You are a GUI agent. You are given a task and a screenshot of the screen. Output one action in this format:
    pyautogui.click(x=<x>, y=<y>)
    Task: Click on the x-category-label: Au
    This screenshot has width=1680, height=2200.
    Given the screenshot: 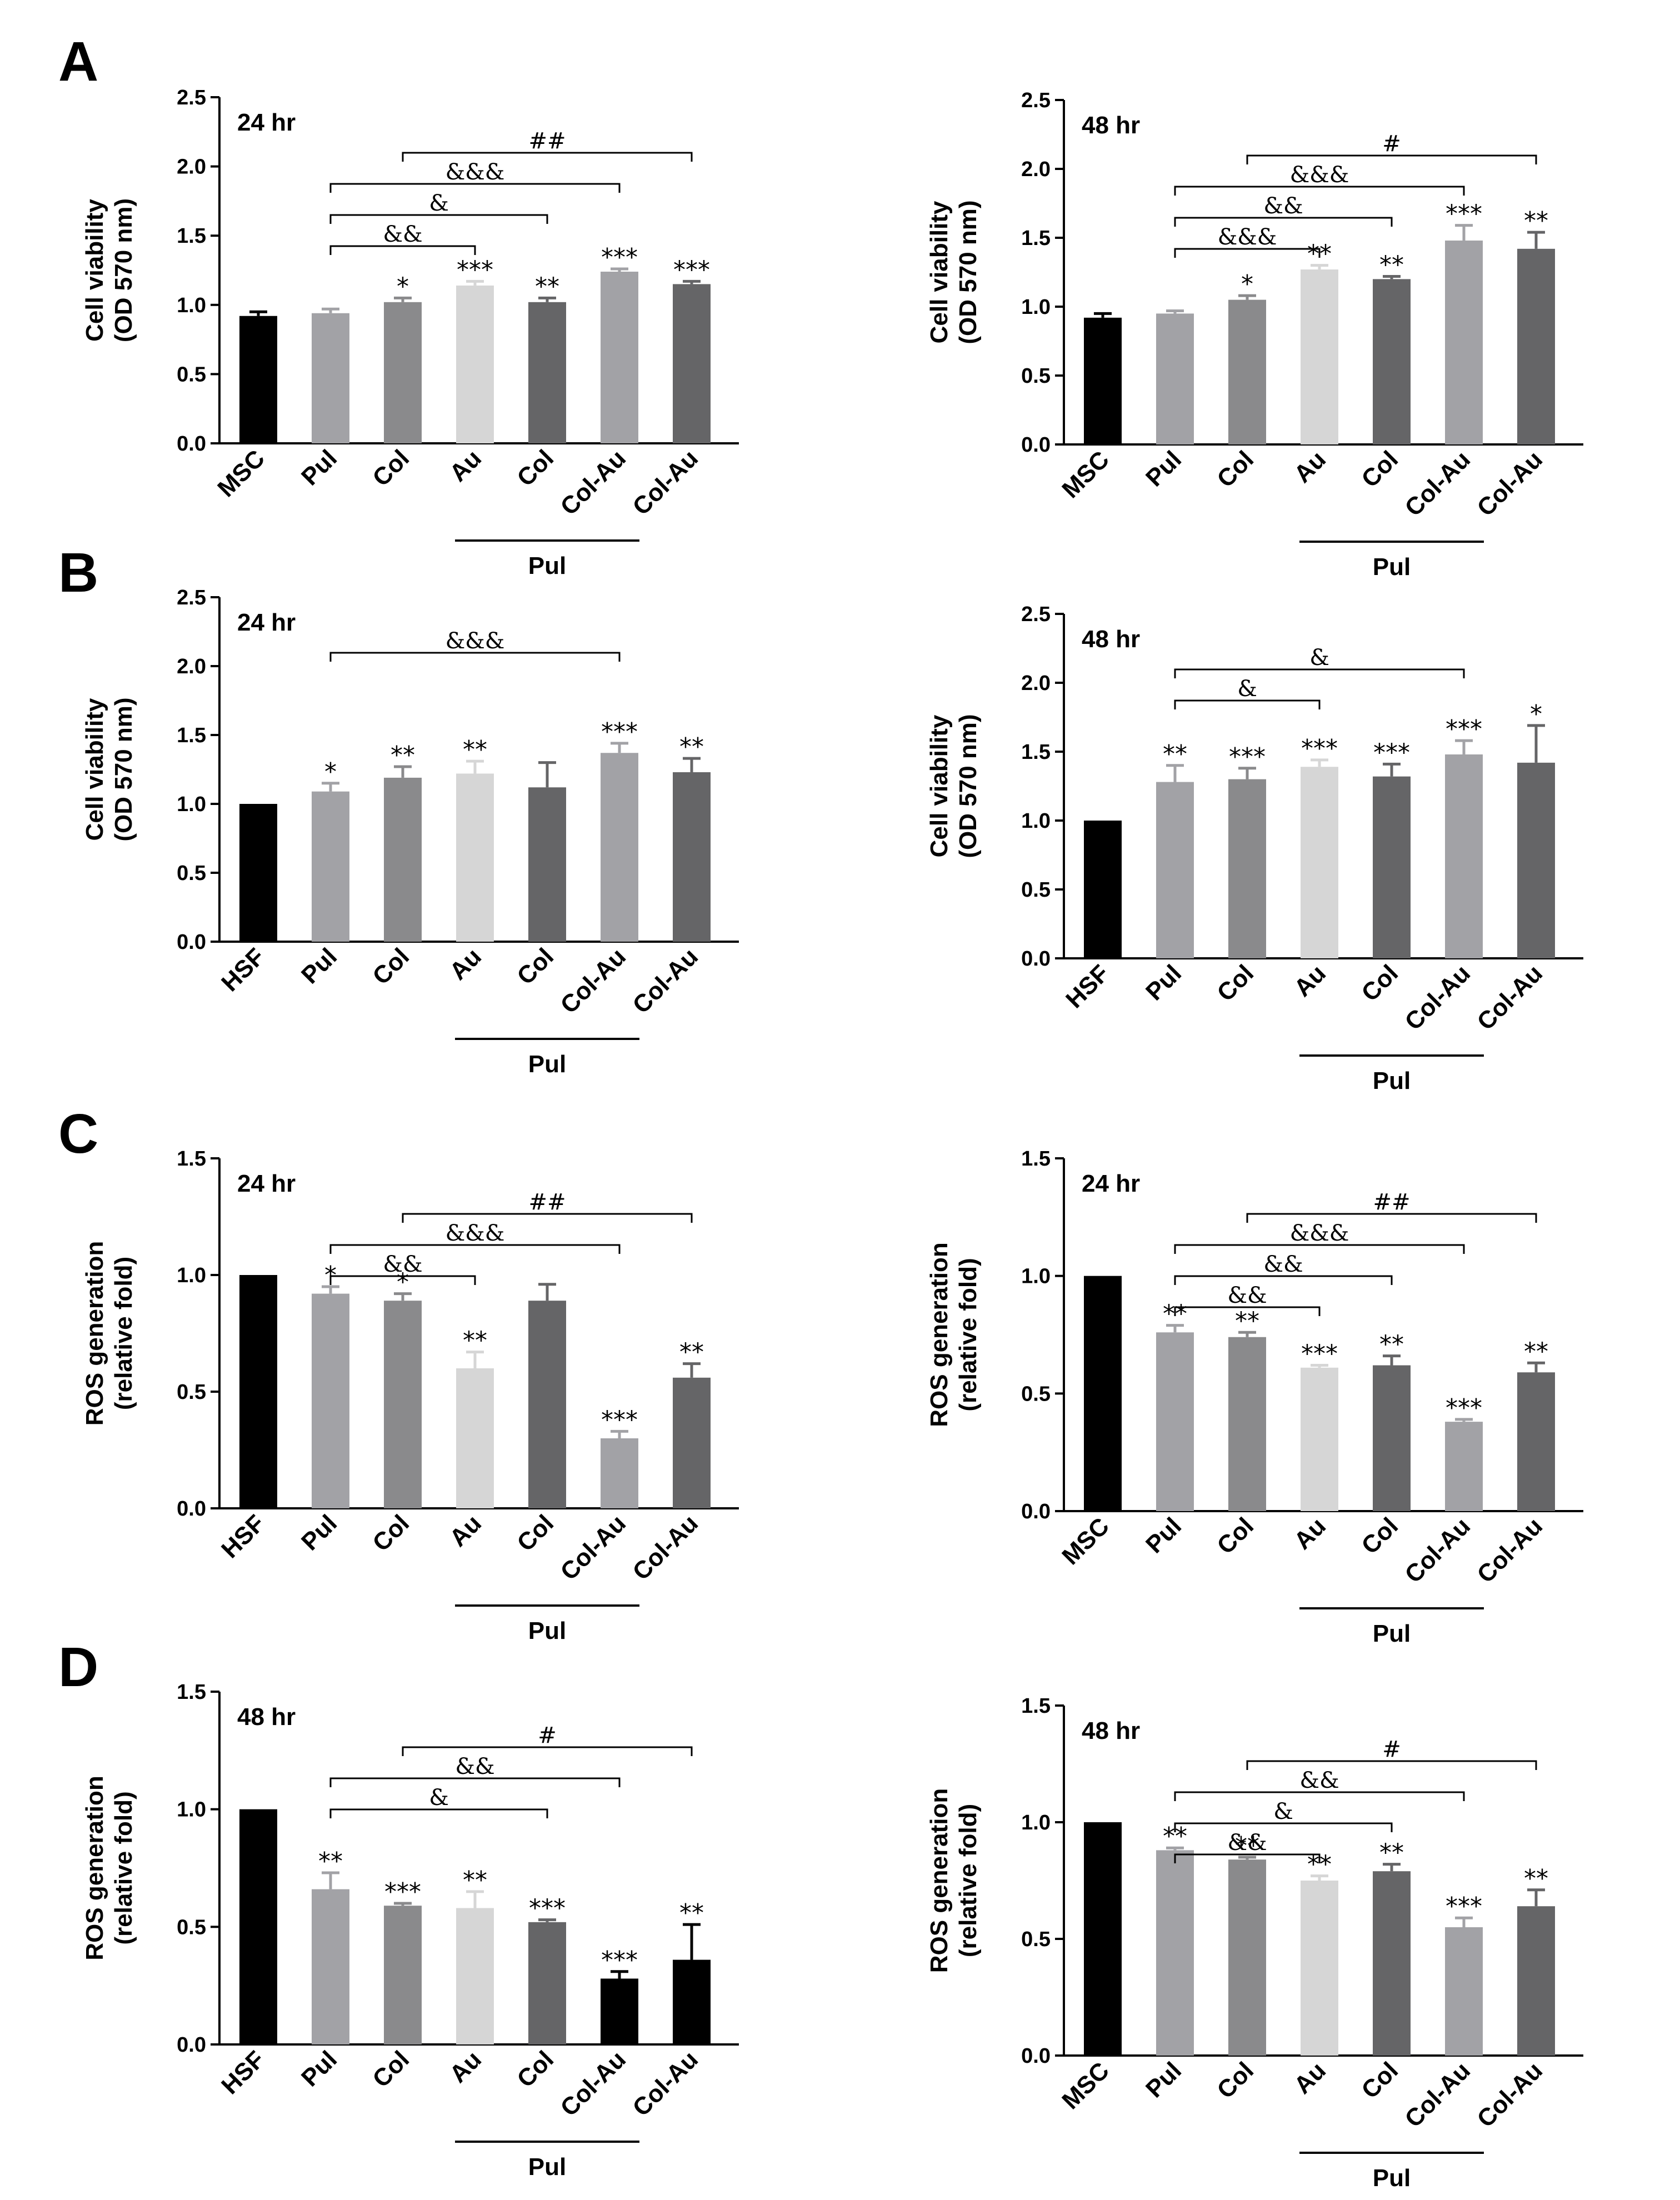 What is the action you would take?
    pyautogui.click(x=1310, y=981)
    